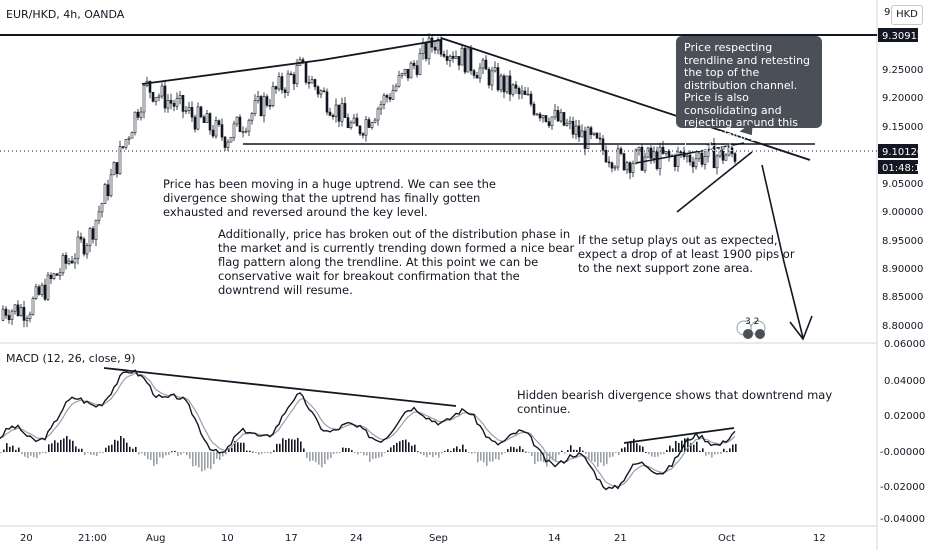 The width and height of the screenshot is (932, 550). Describe the element at coordinates (751, 328) in the screenshot. I see `event-badges: 3 2` at that location.